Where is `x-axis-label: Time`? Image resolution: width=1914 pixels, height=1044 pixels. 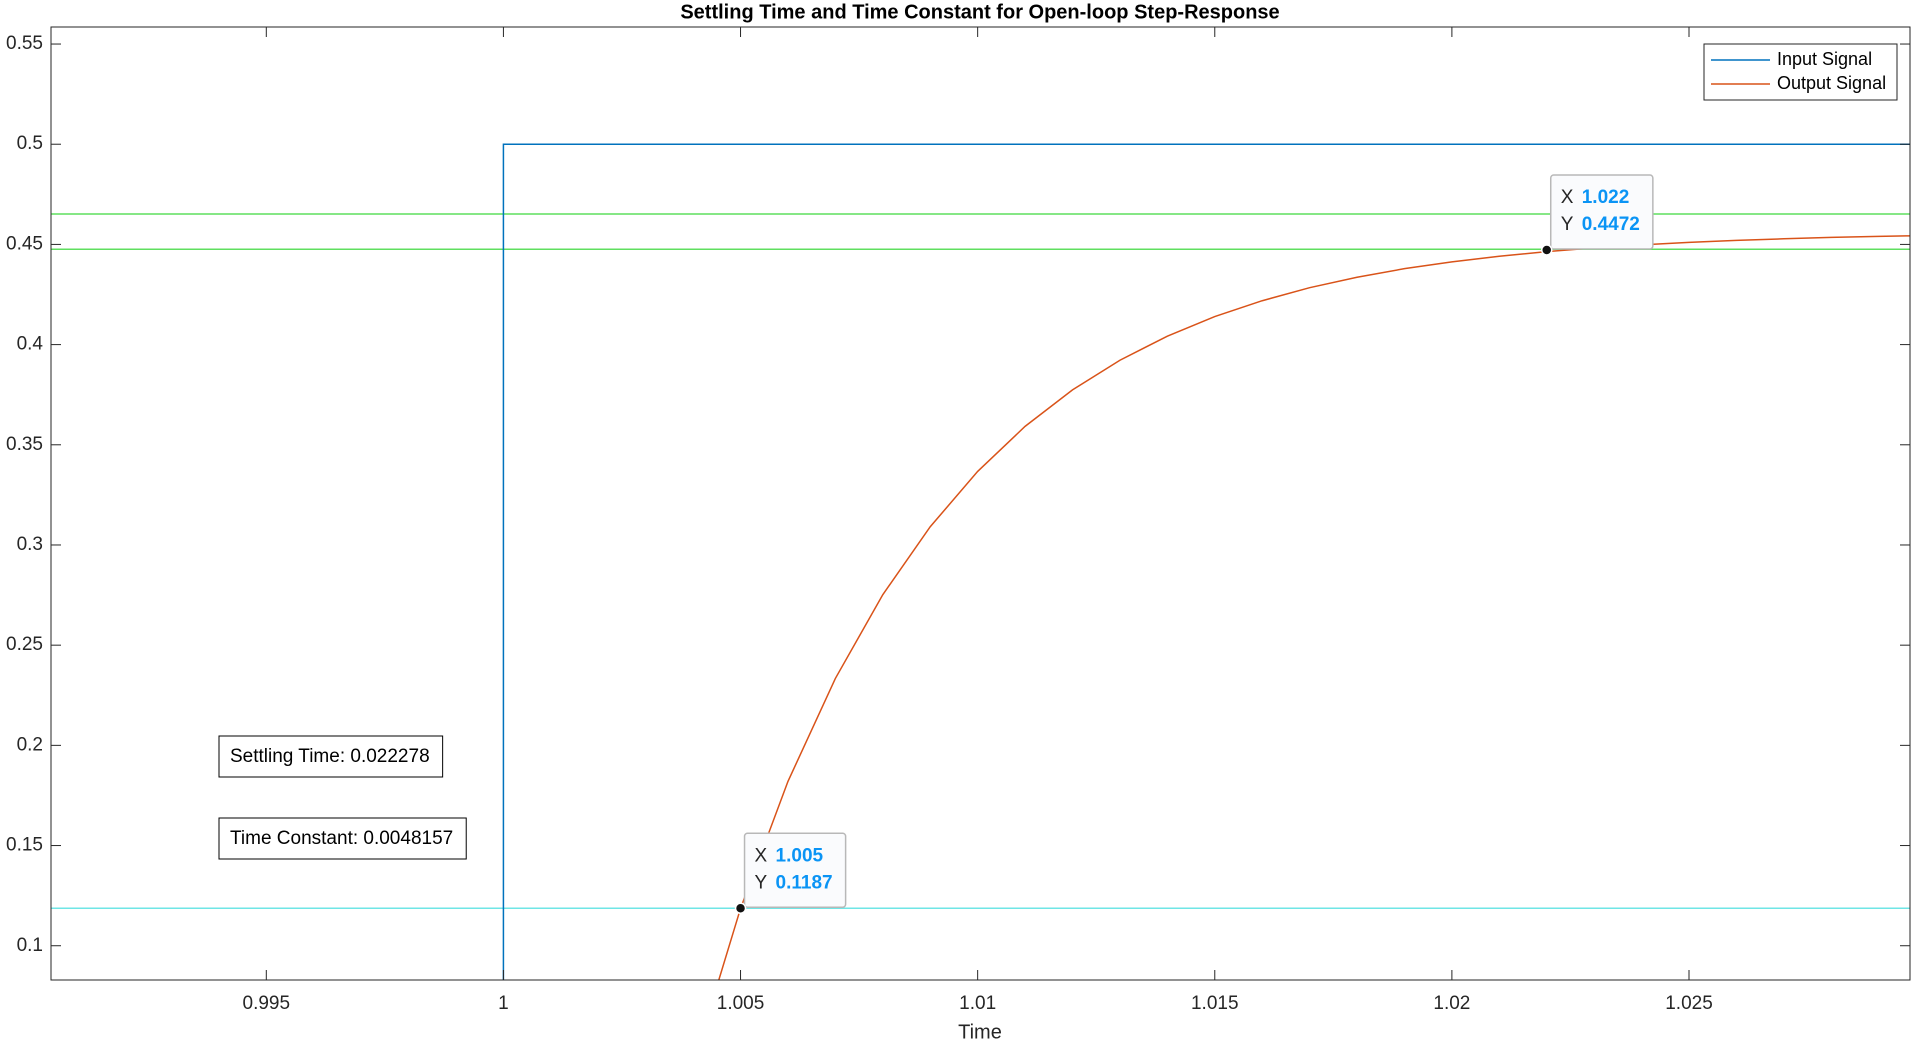
x-axis-label: Time is located at coordinates (980, 1032).